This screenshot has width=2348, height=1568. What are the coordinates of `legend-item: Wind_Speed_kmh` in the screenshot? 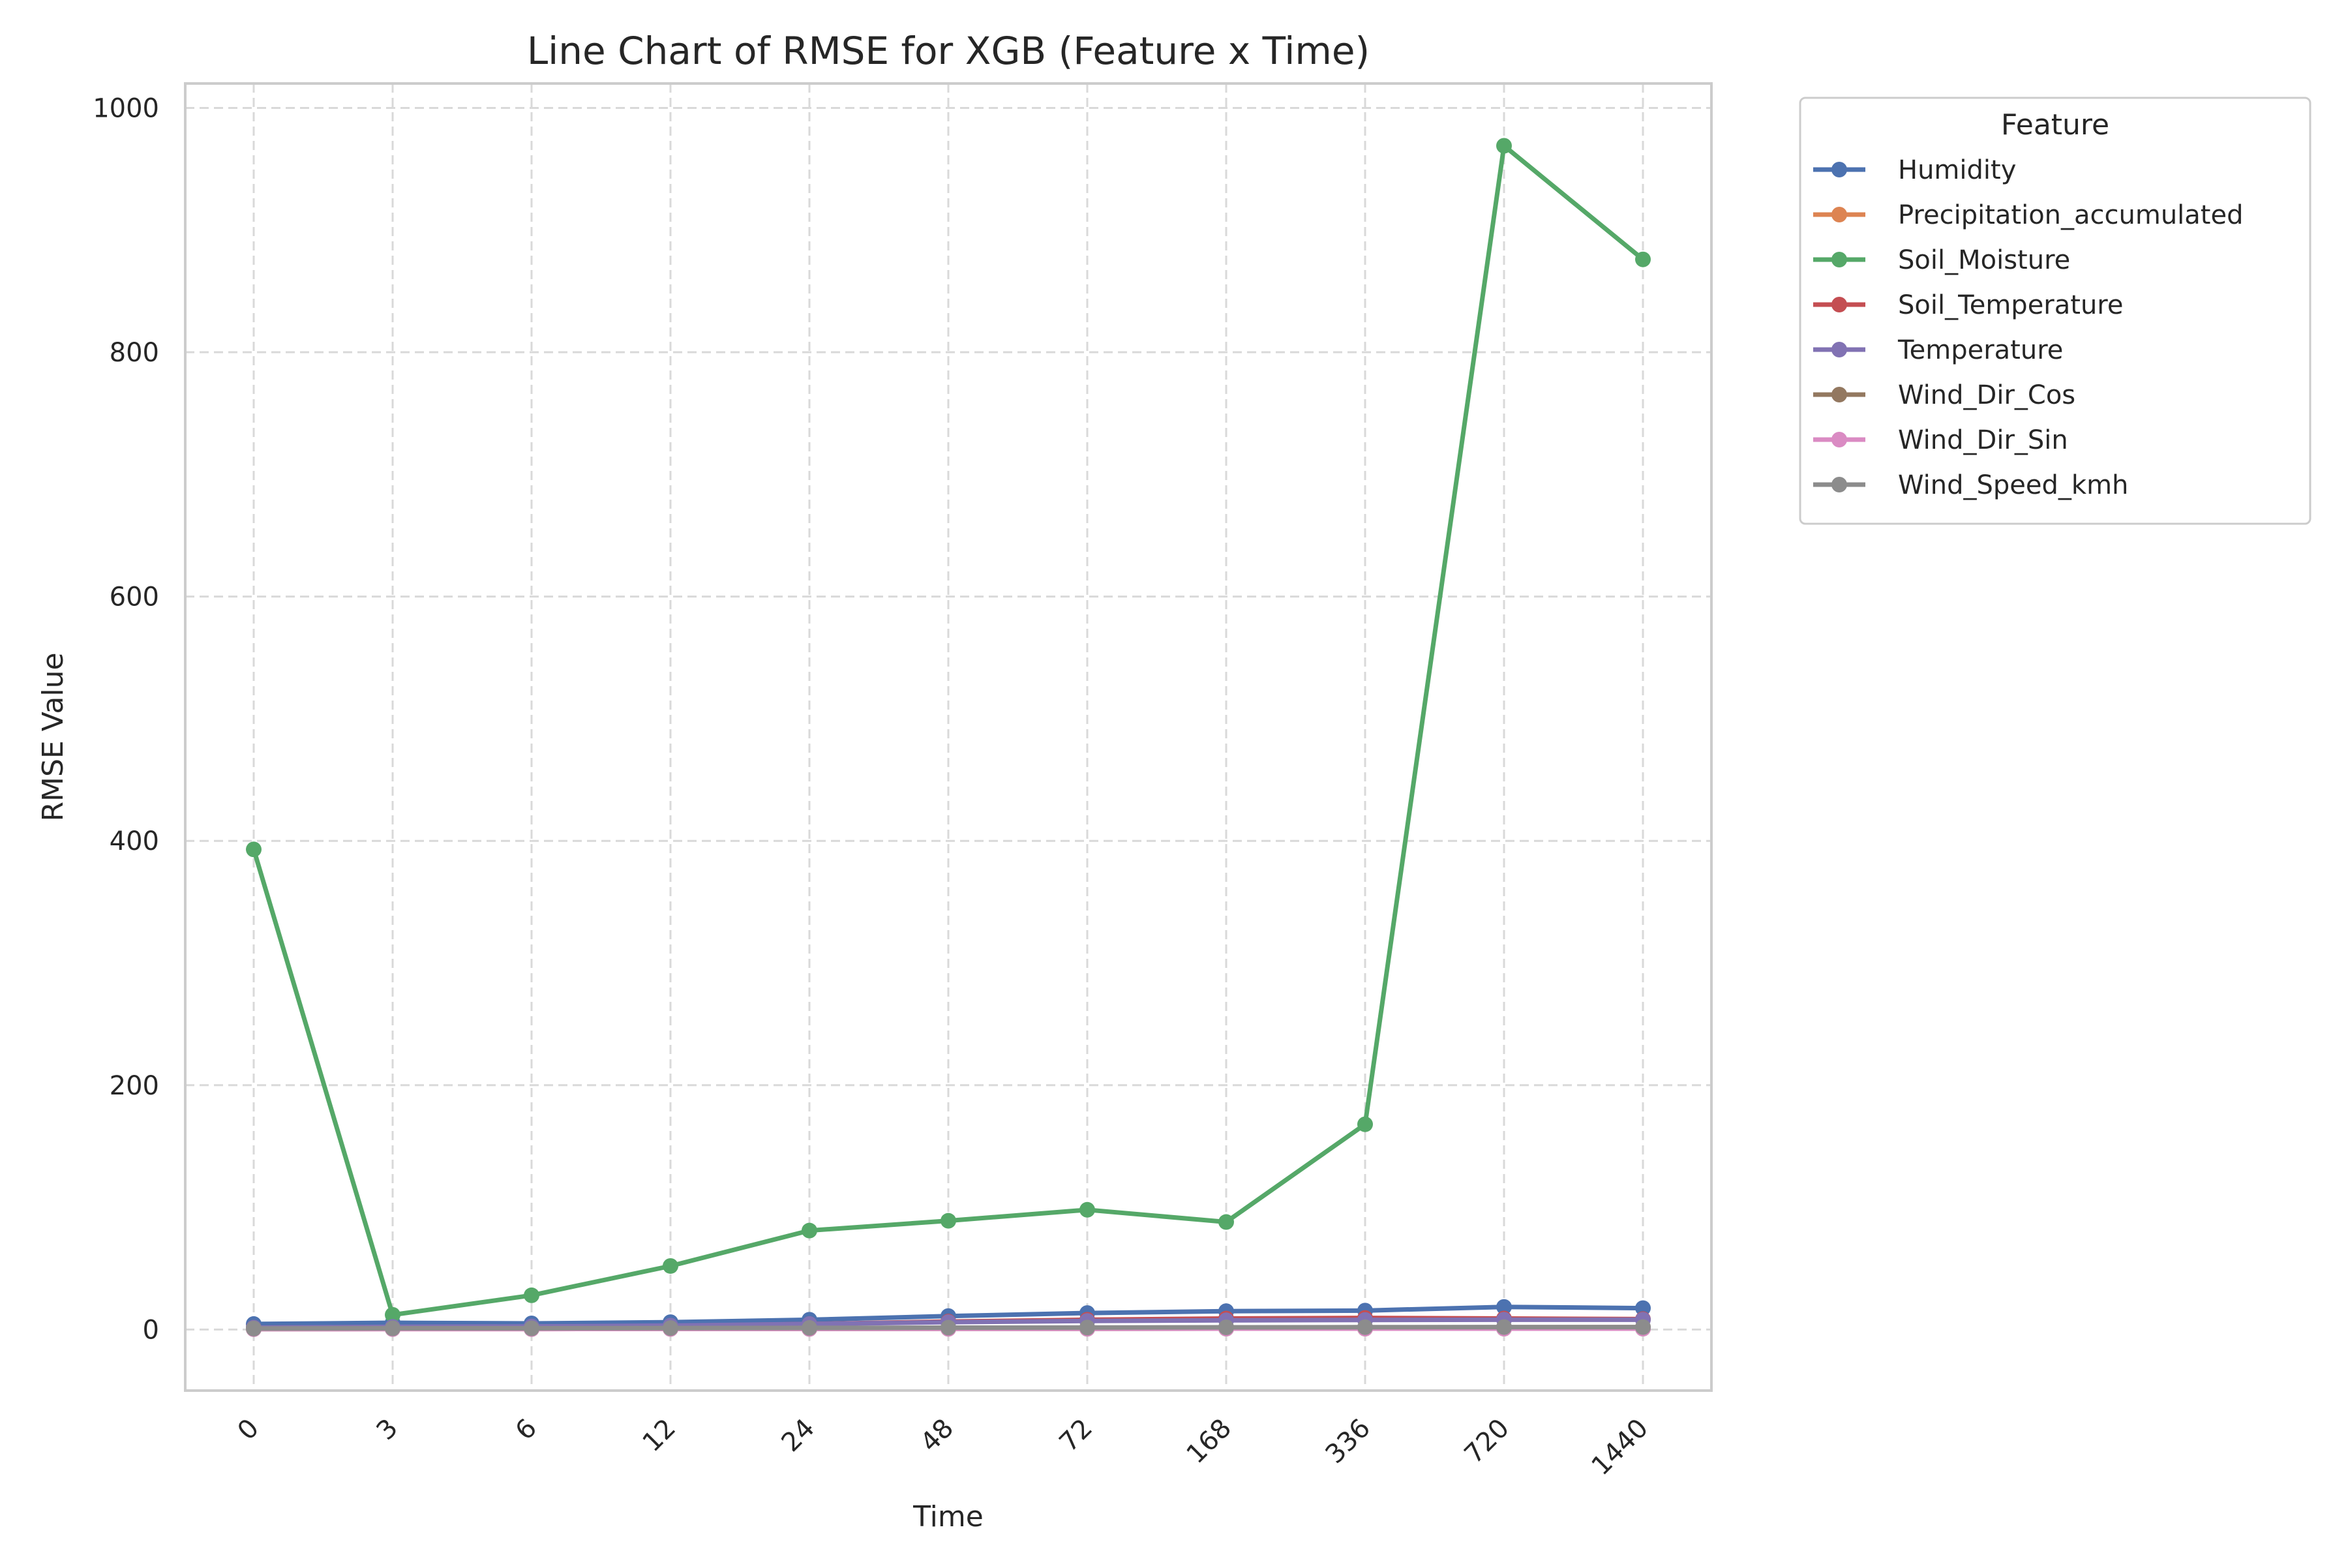 It's located at (1971, 485).